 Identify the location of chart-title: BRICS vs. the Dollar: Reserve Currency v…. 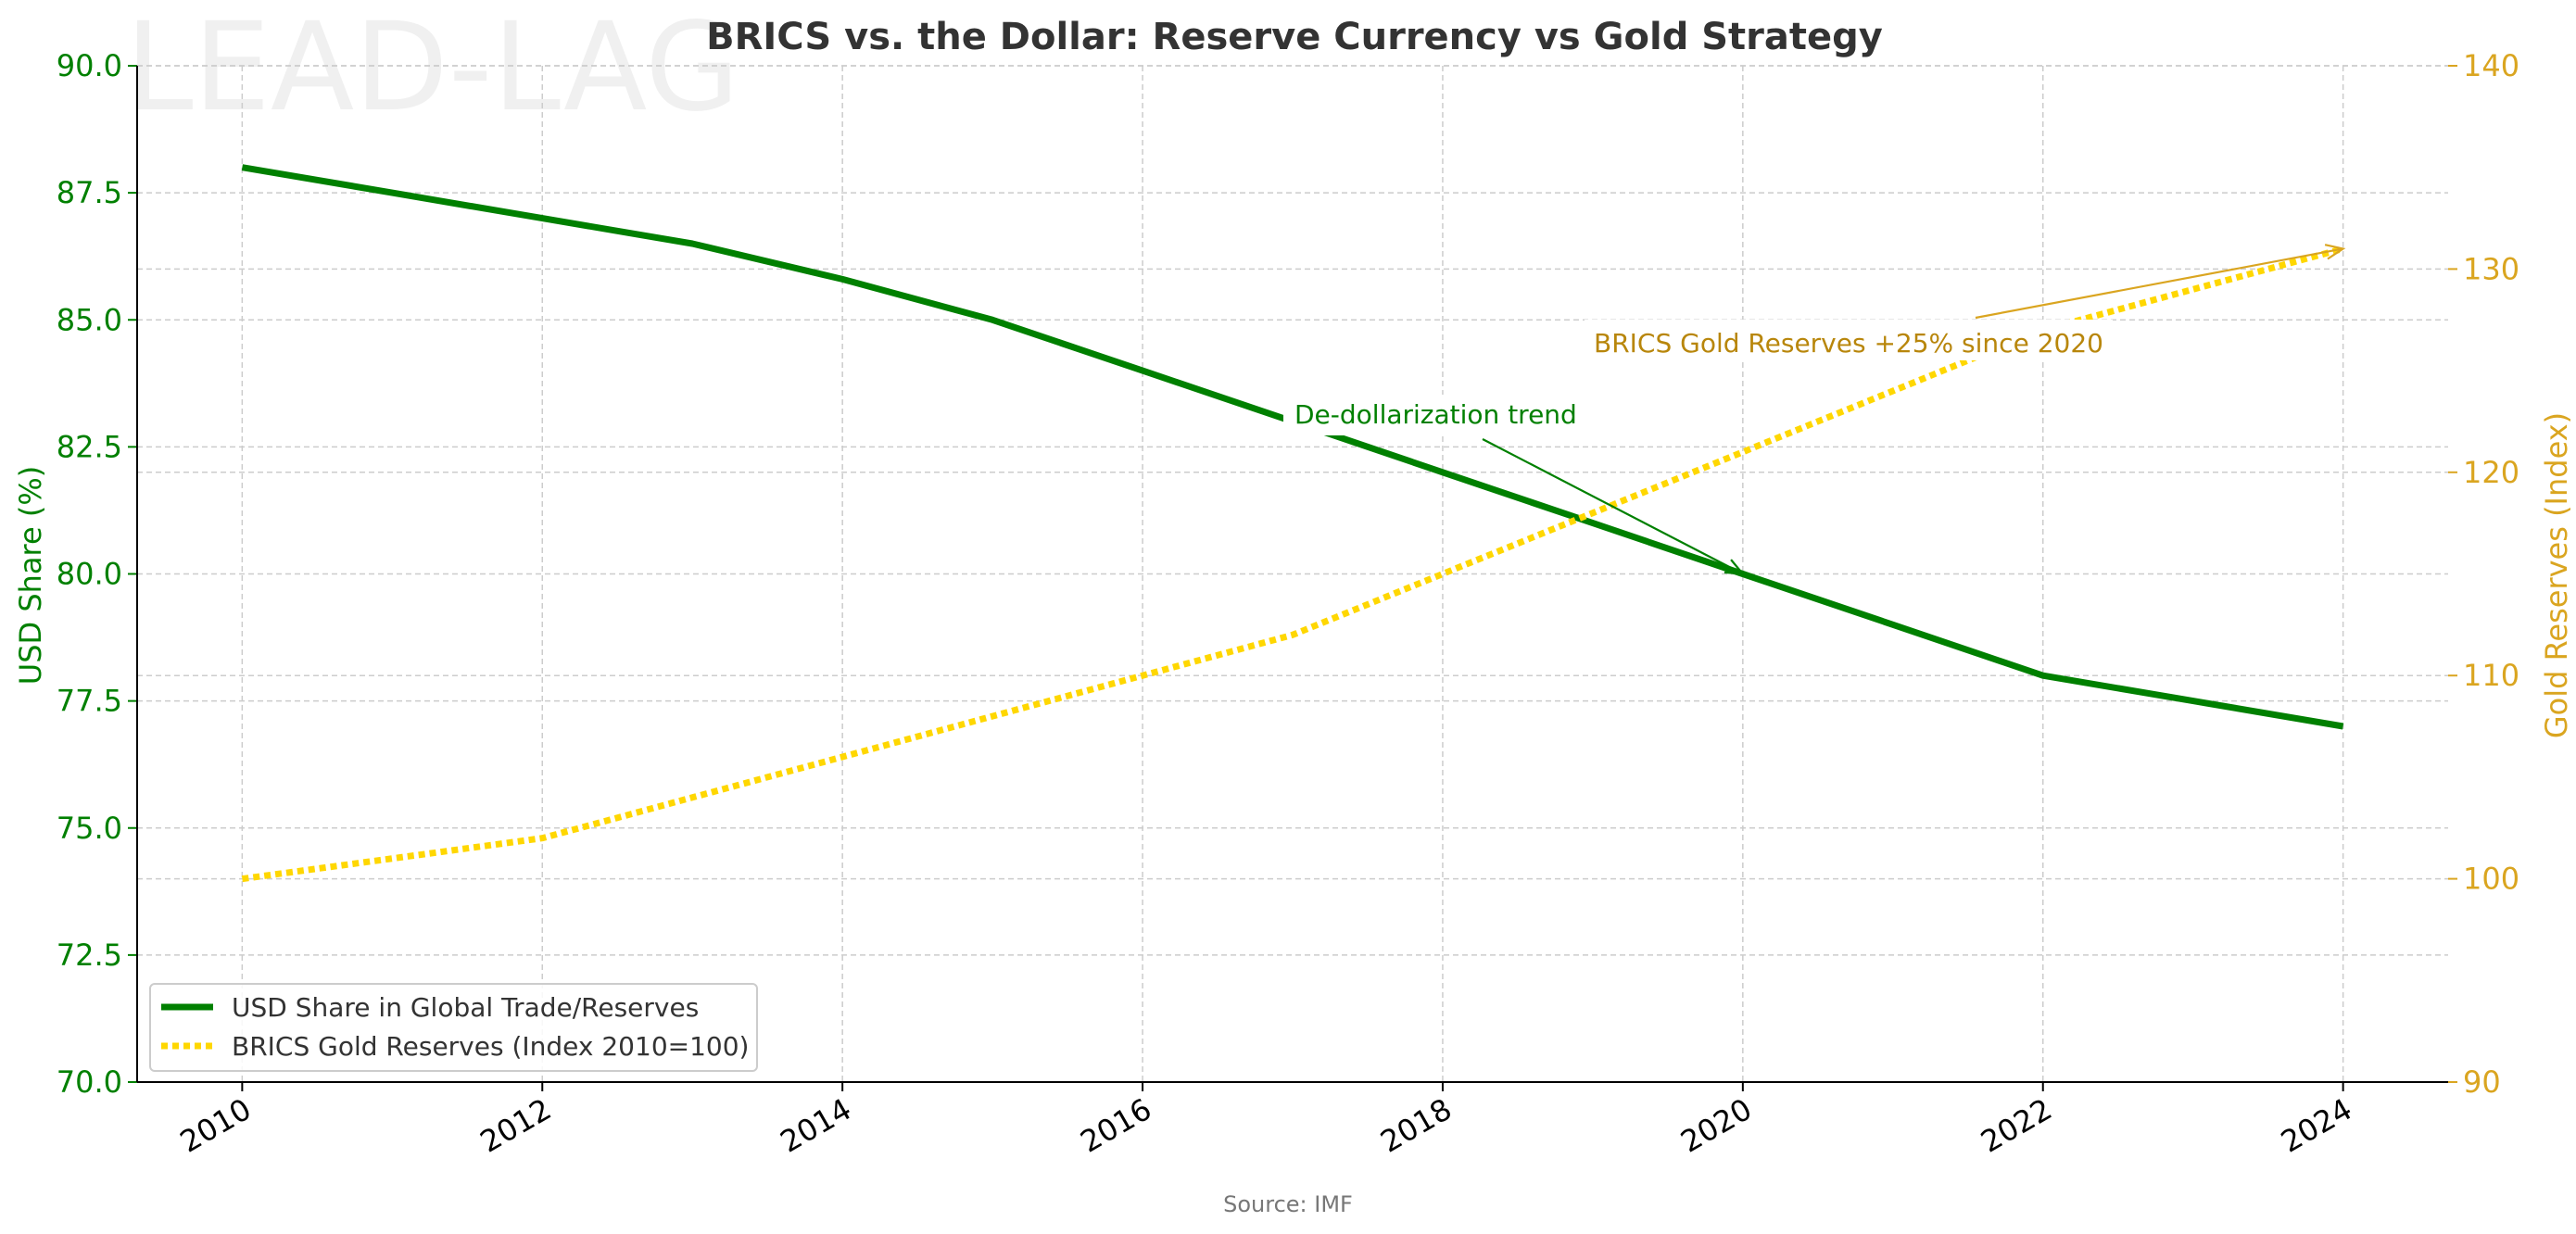
(1294, 37).